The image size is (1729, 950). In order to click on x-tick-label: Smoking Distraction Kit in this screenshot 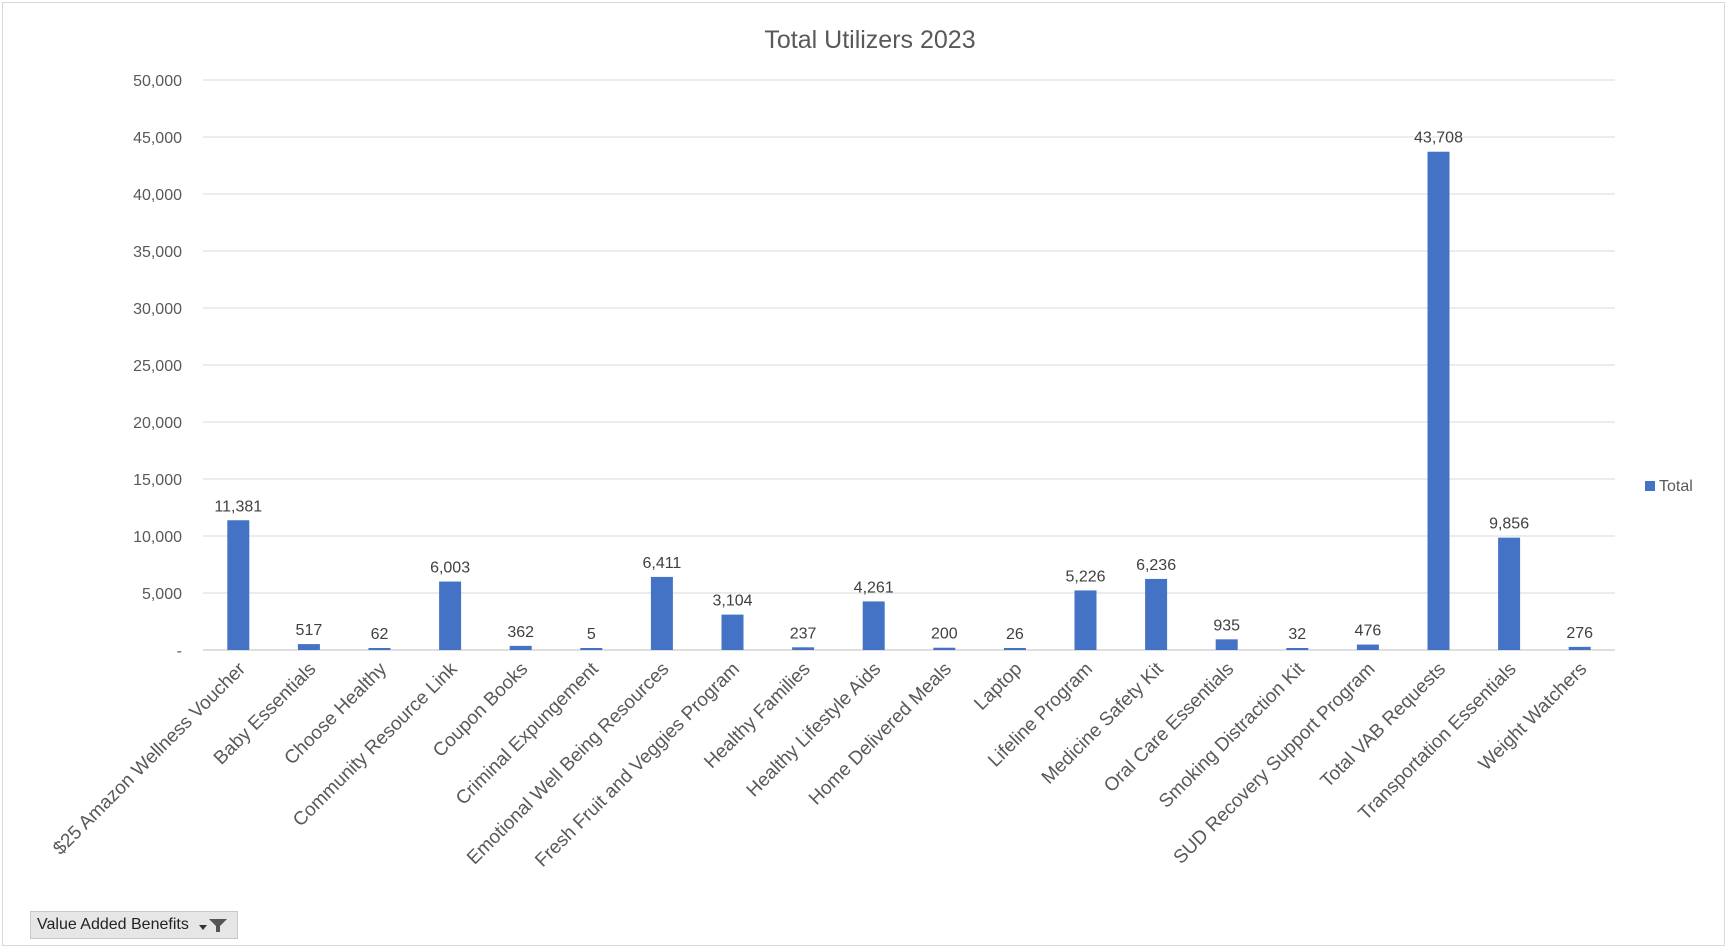, I will do `click(1232, 735)`.